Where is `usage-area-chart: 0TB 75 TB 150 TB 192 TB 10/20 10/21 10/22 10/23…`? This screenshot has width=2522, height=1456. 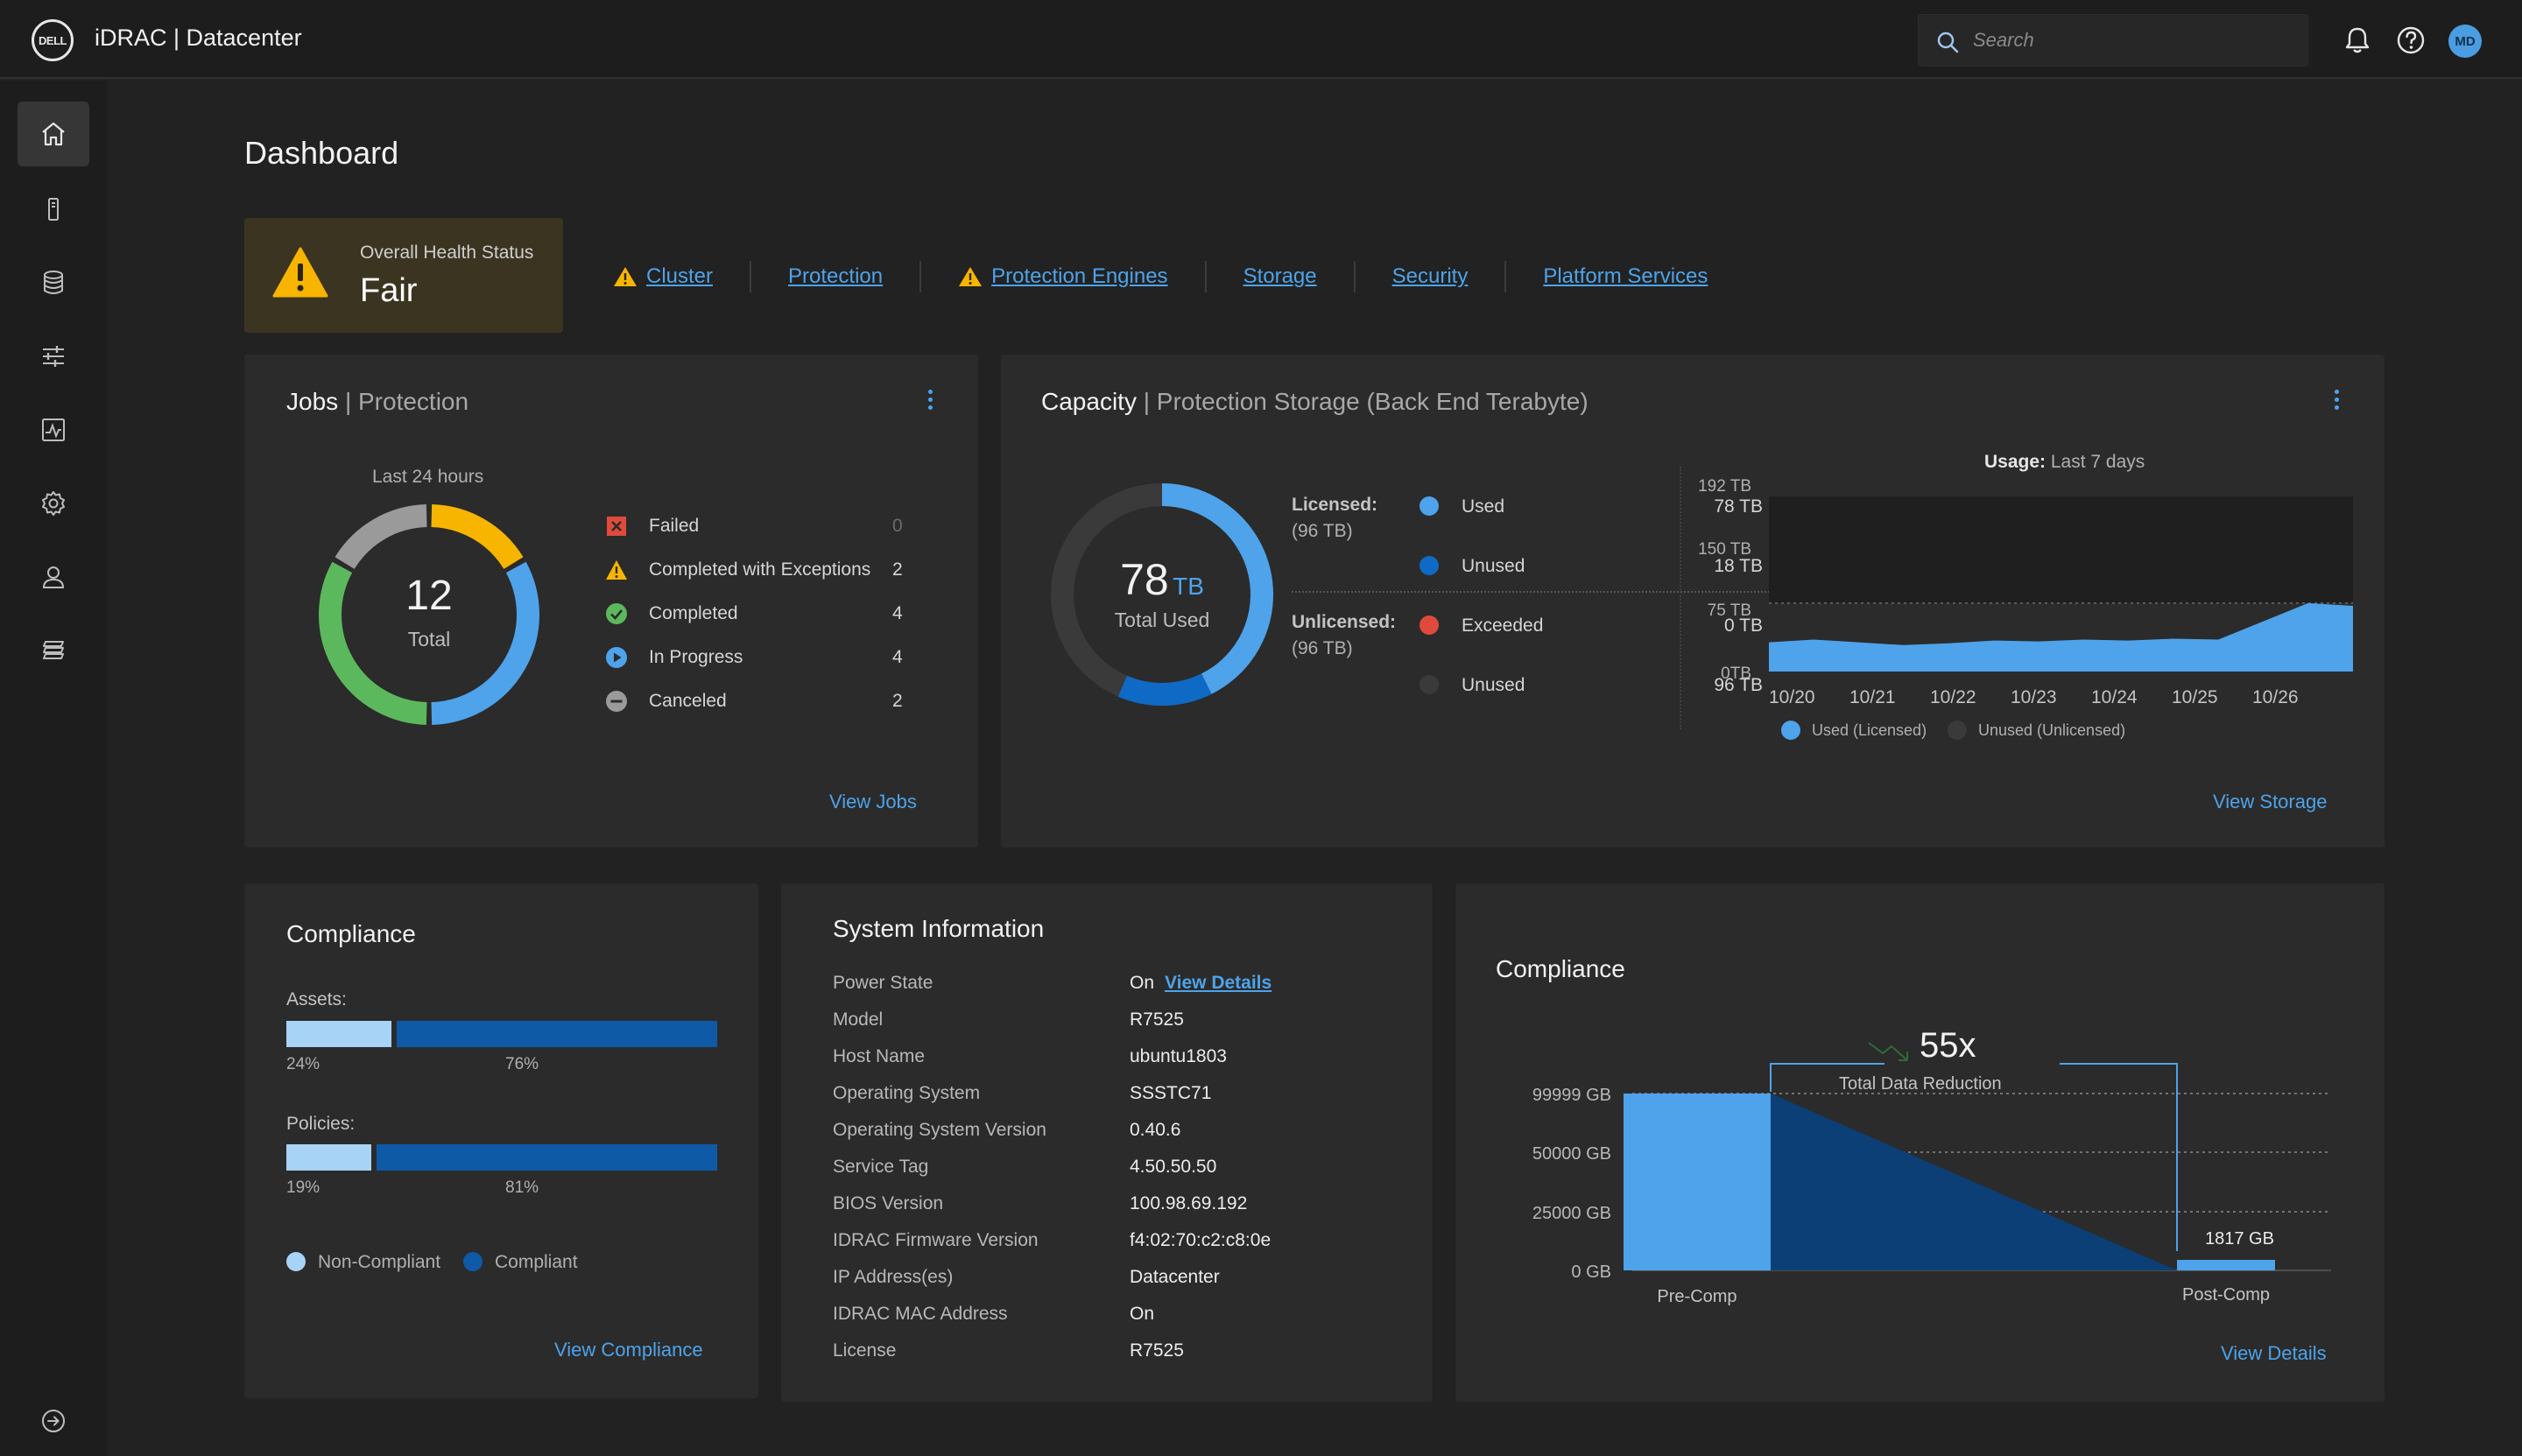
usage-area-chart: 0TB 75 TB 150 TB 192 TB 10/20 10/21 10/22 10/23… is located at coordinates (2025, 592).